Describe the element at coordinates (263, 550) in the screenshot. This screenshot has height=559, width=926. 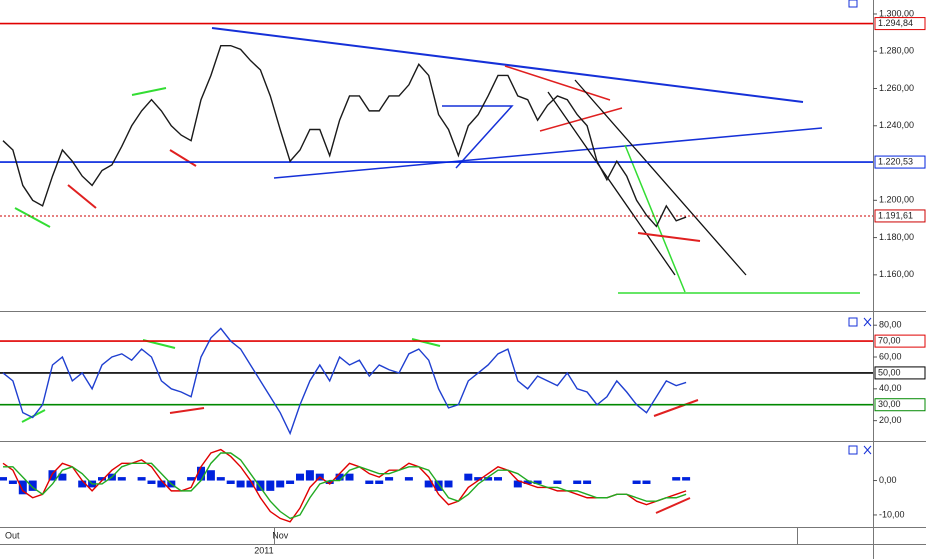
I see `x-axis-year: 2011` at that location.